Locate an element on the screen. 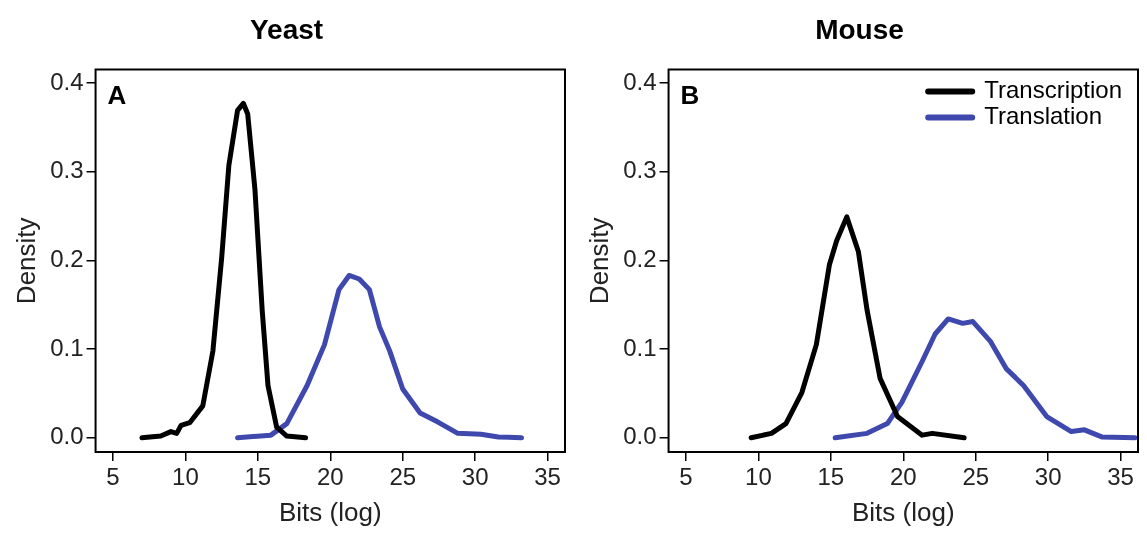 This screenshot has width=1147, height=537. legend-label: Transcription is located at coordinates (1053, 90).